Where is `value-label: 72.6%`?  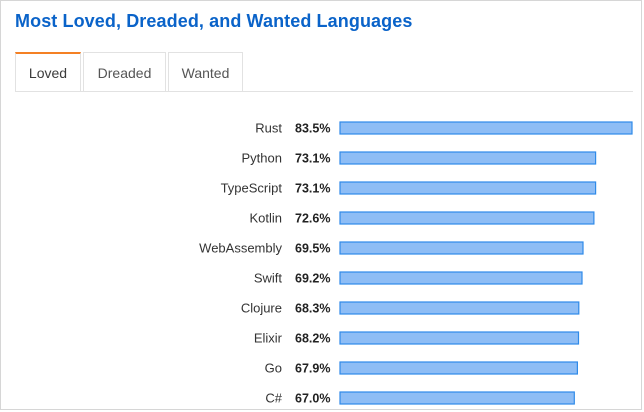
value-label: 72.6% is located at coordinates (312, 219).